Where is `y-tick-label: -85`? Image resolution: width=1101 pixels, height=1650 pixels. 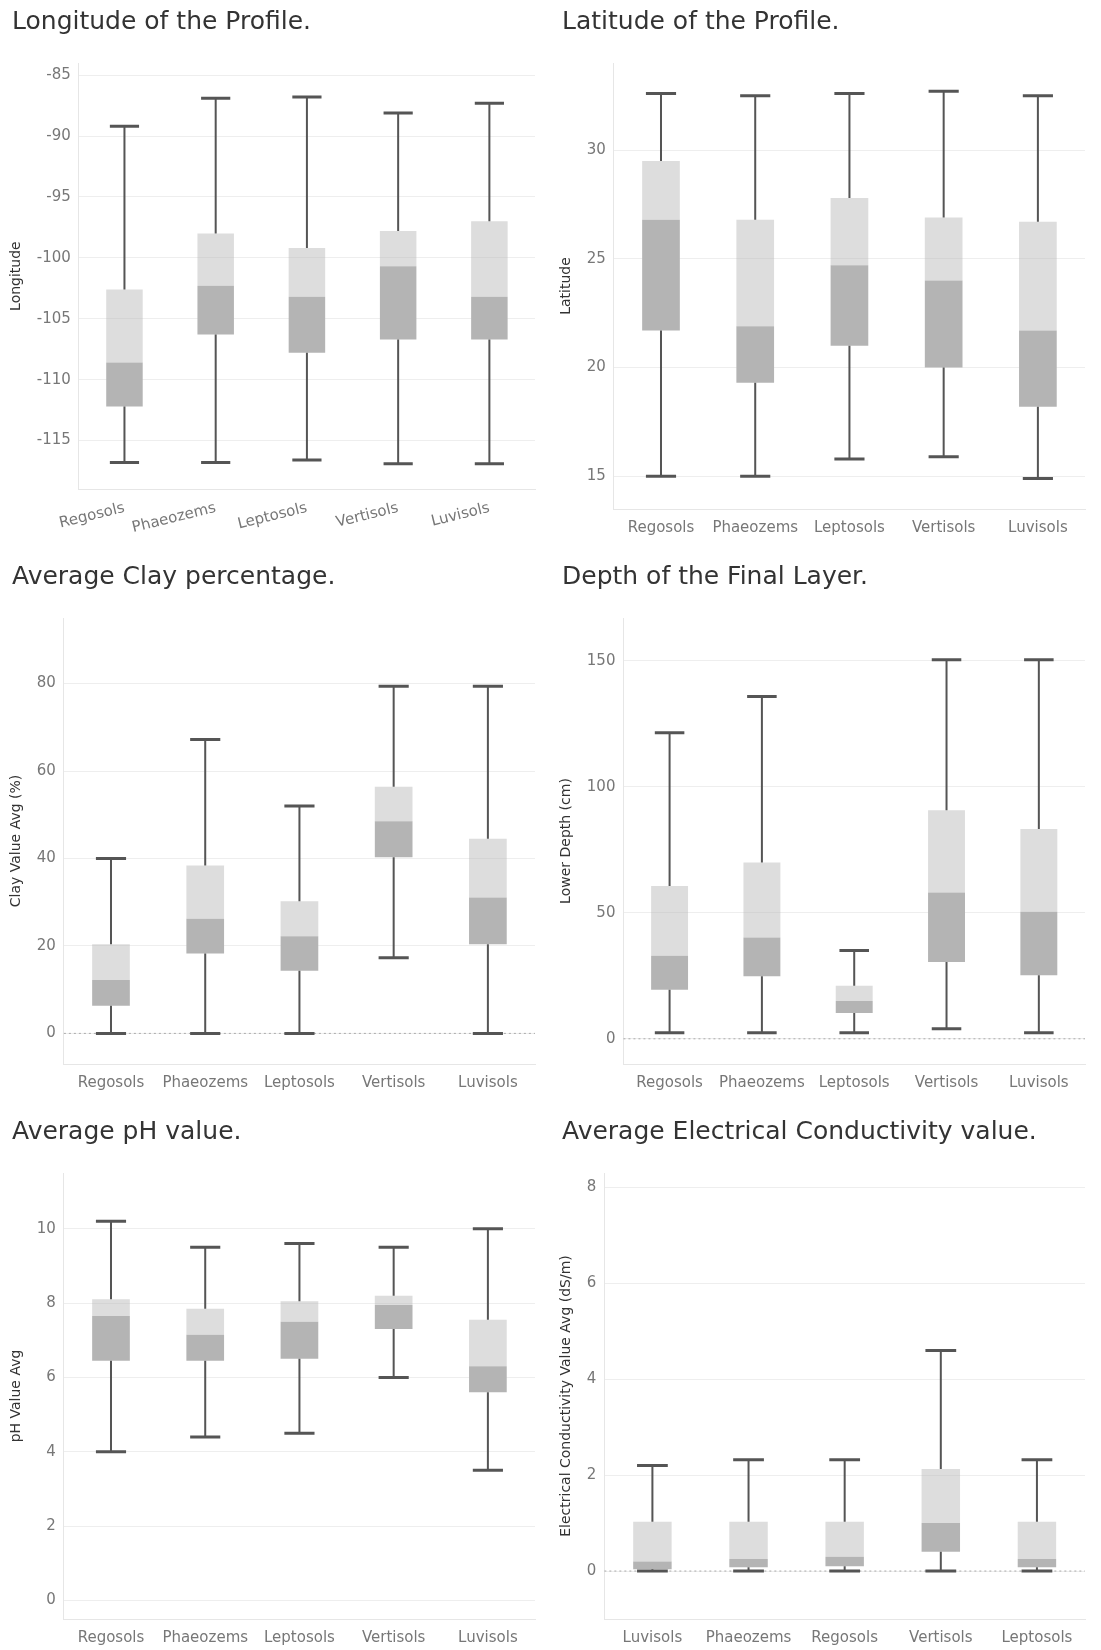
y-tick-label: -85 is located at coordinates (58, 74).